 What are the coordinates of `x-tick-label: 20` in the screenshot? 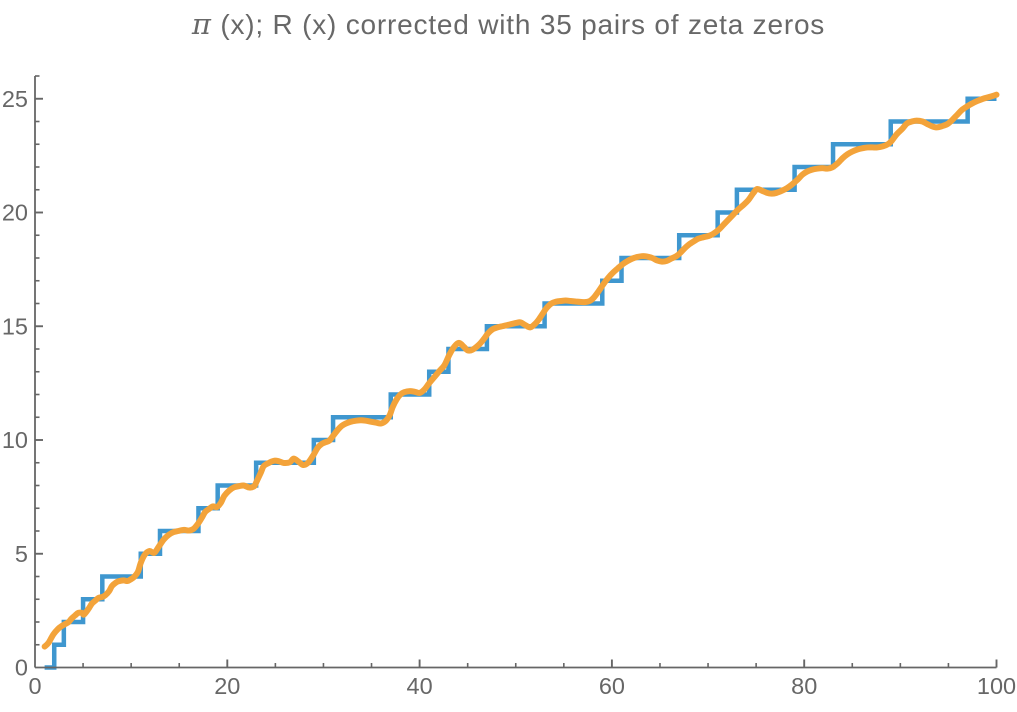 It's located at (227, 686).